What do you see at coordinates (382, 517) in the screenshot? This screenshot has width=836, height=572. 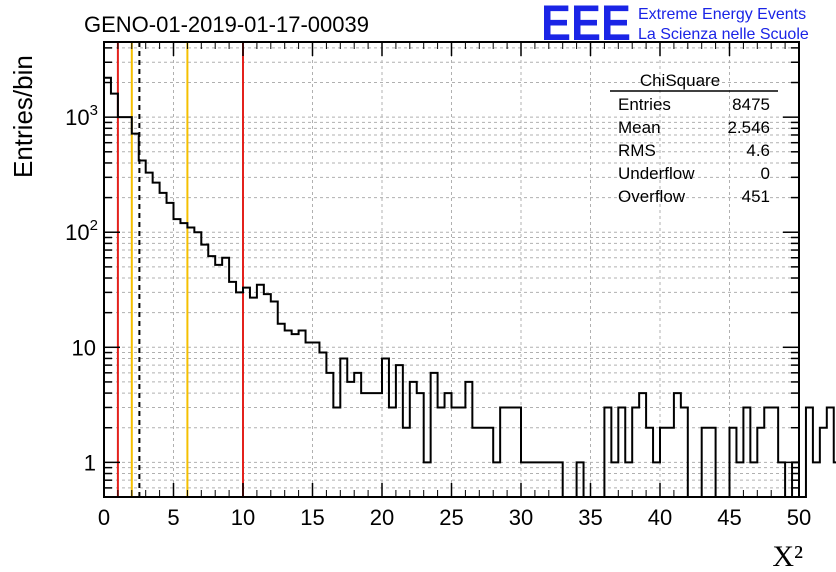 I see `x-tick-label: 20` at bounding box center [382, 517].